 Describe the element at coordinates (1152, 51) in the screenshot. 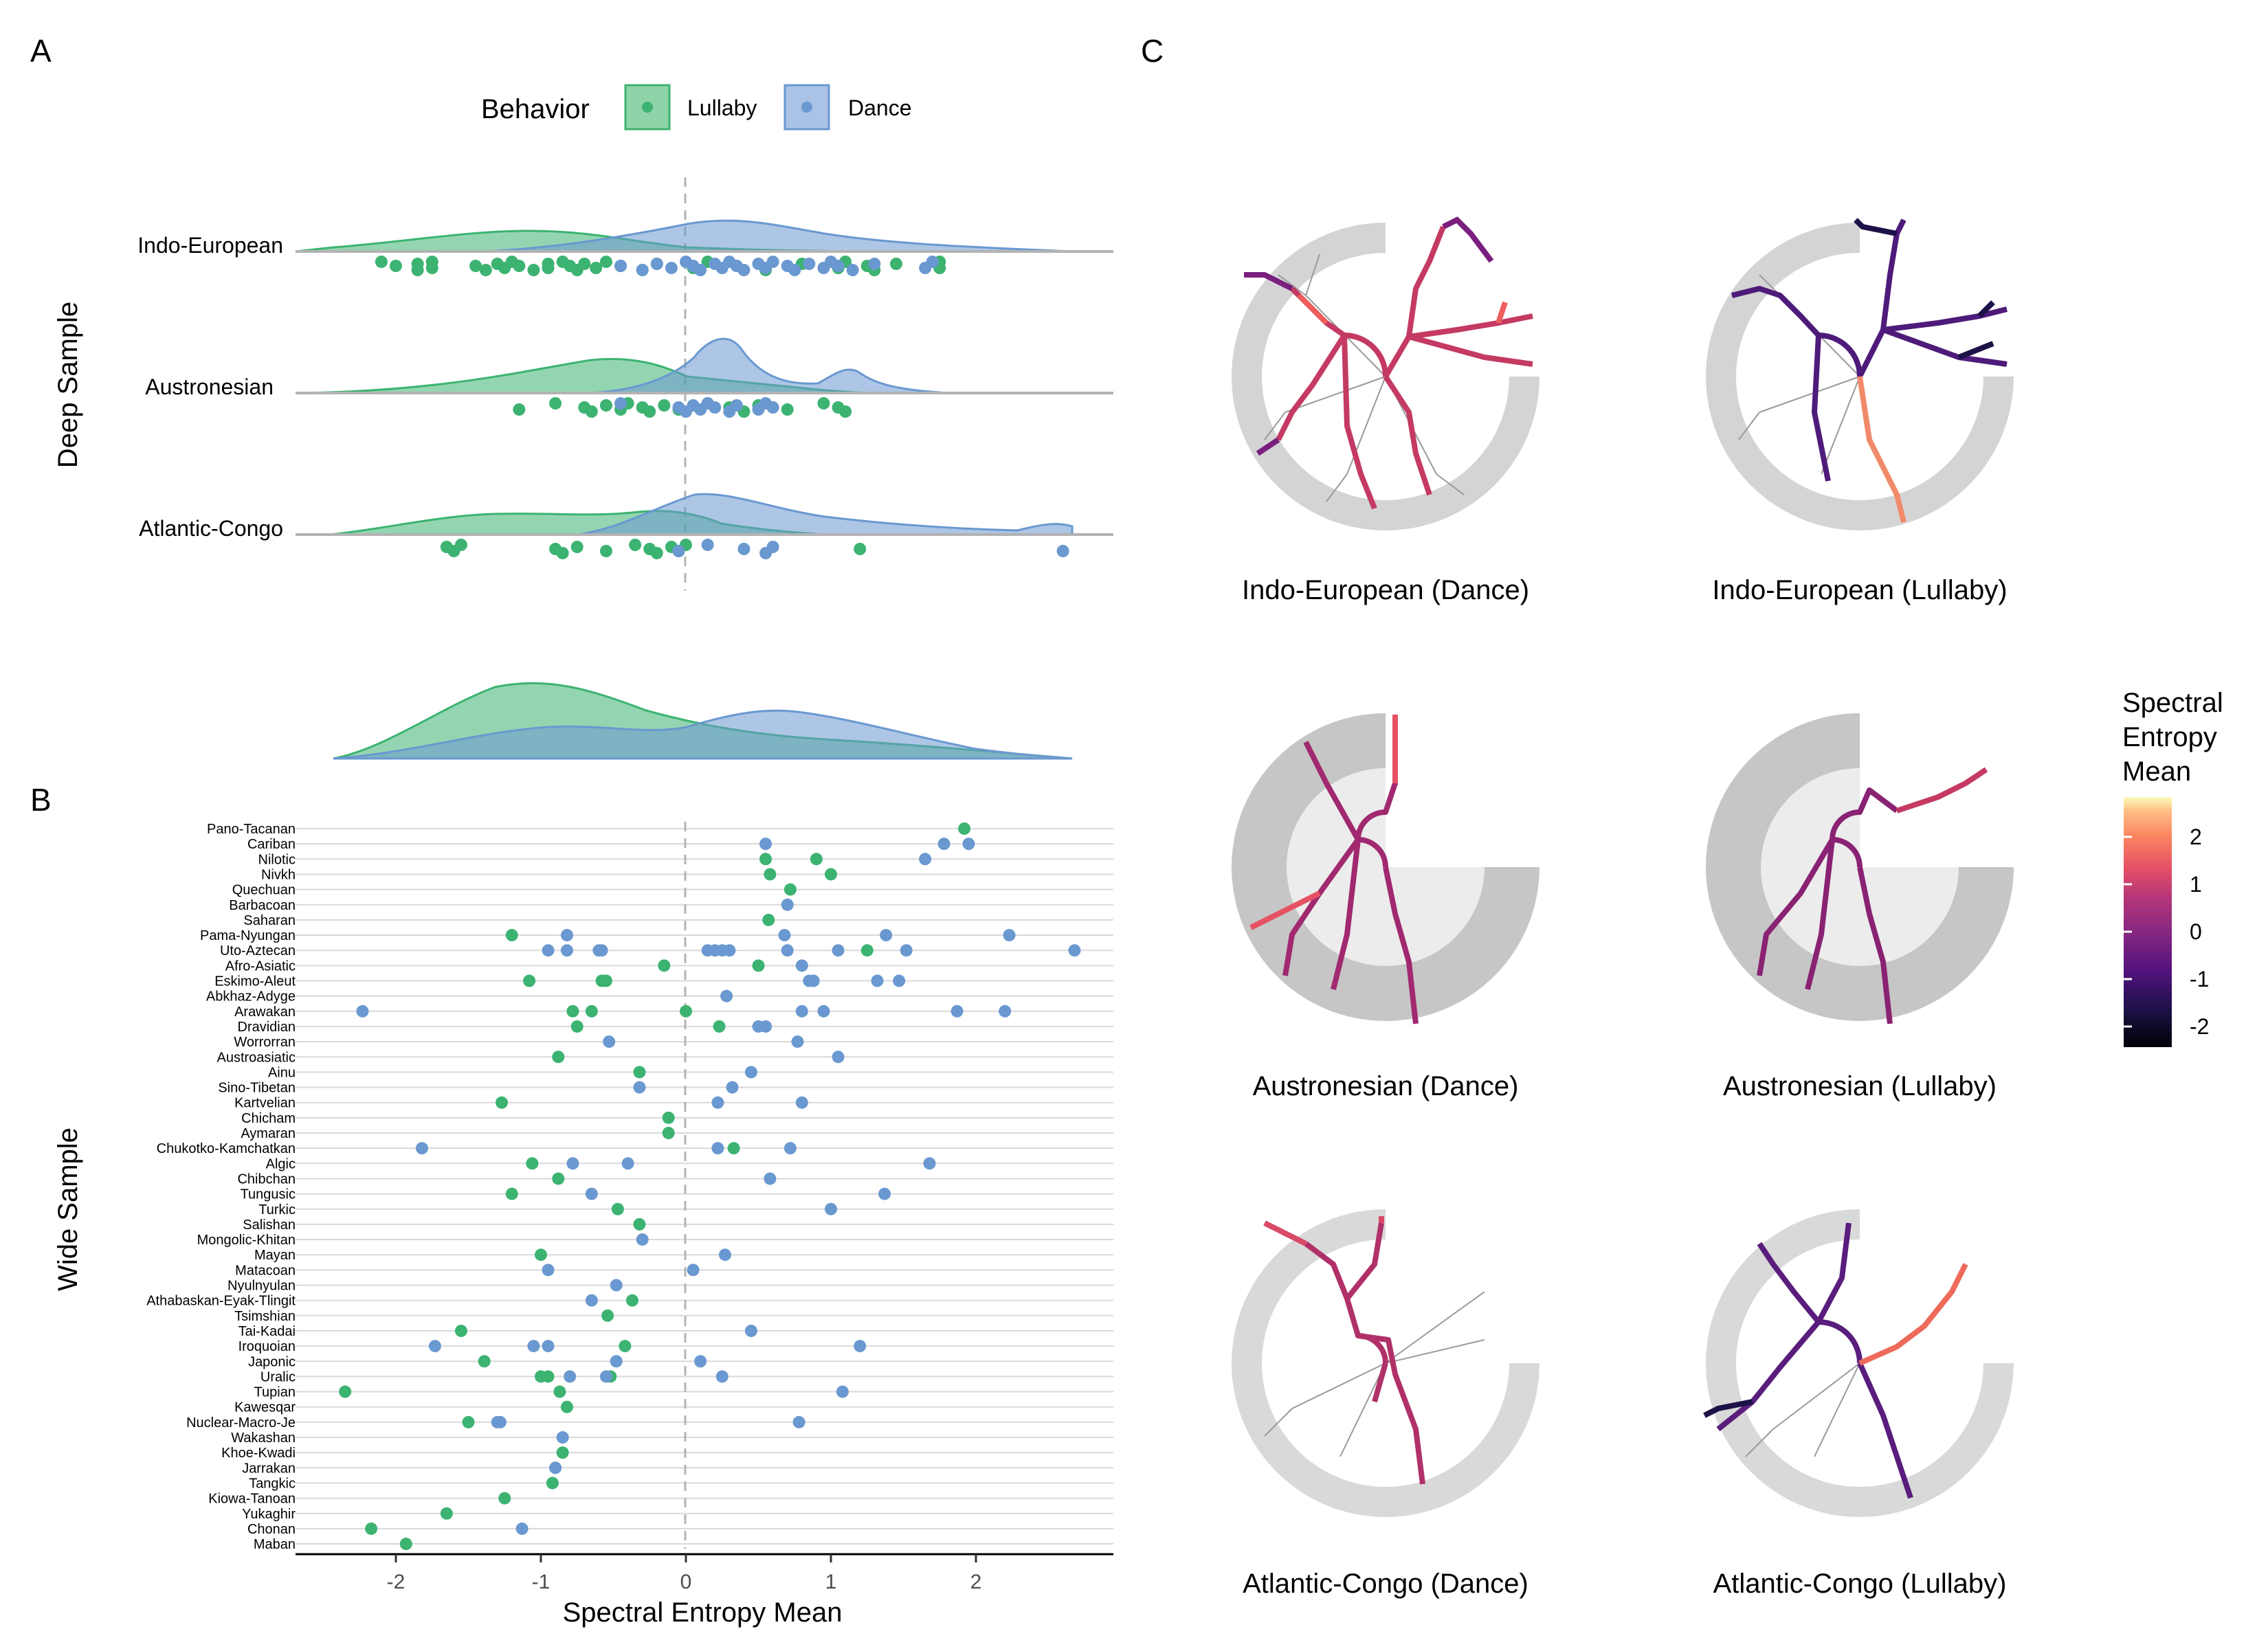

I see `panel-label-c: C` at that location.